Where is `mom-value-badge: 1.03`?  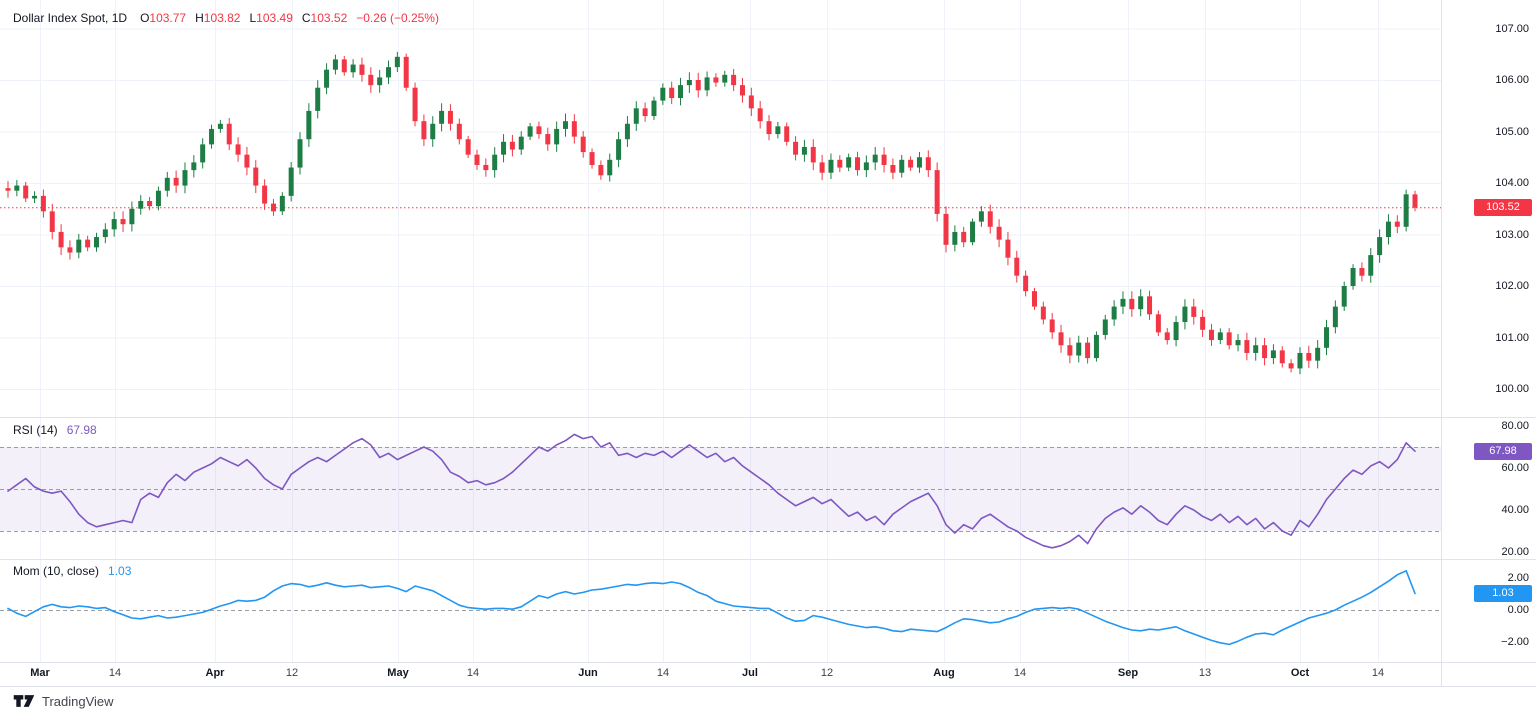
mom-value-badge: 1.03 is located at coordinates (1503, 594).